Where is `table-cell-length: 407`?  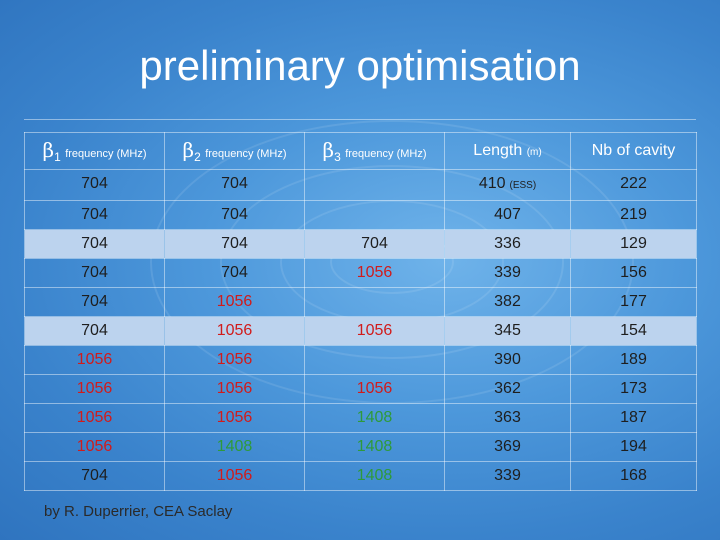 table-cell-length: 407 is located at coordinates (507, 215).